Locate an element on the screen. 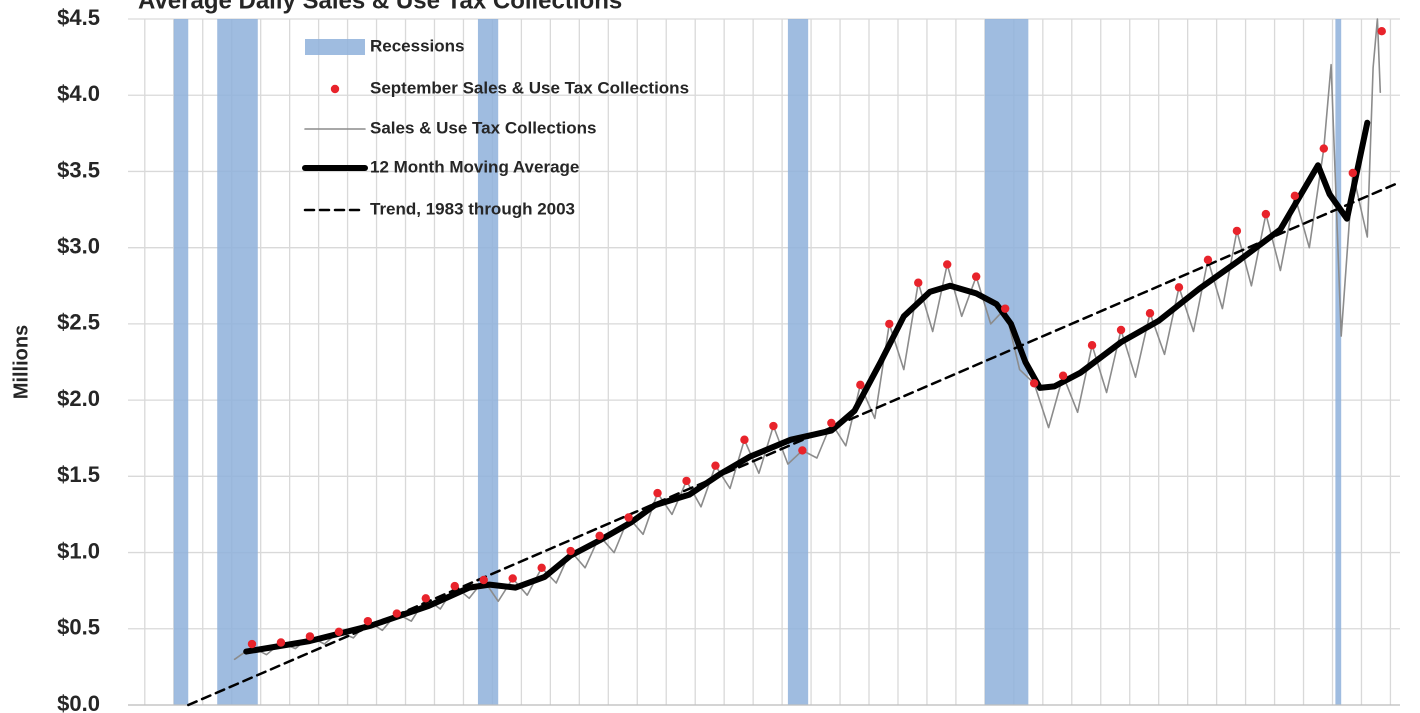  y-axis-label: Millions is located at coordinates (21, 362).